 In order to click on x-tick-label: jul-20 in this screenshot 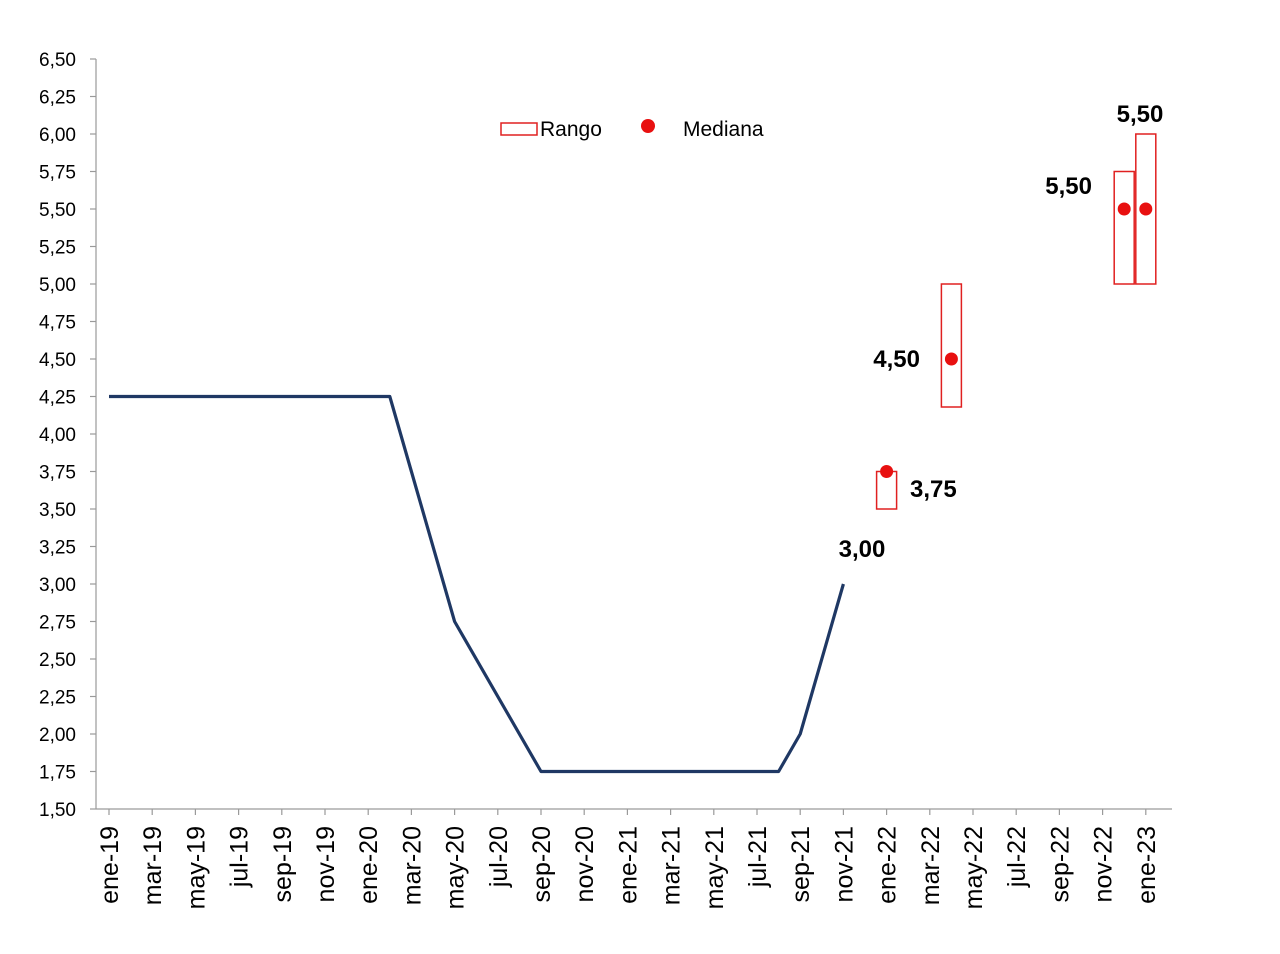, I will do `click(499, 857)`.